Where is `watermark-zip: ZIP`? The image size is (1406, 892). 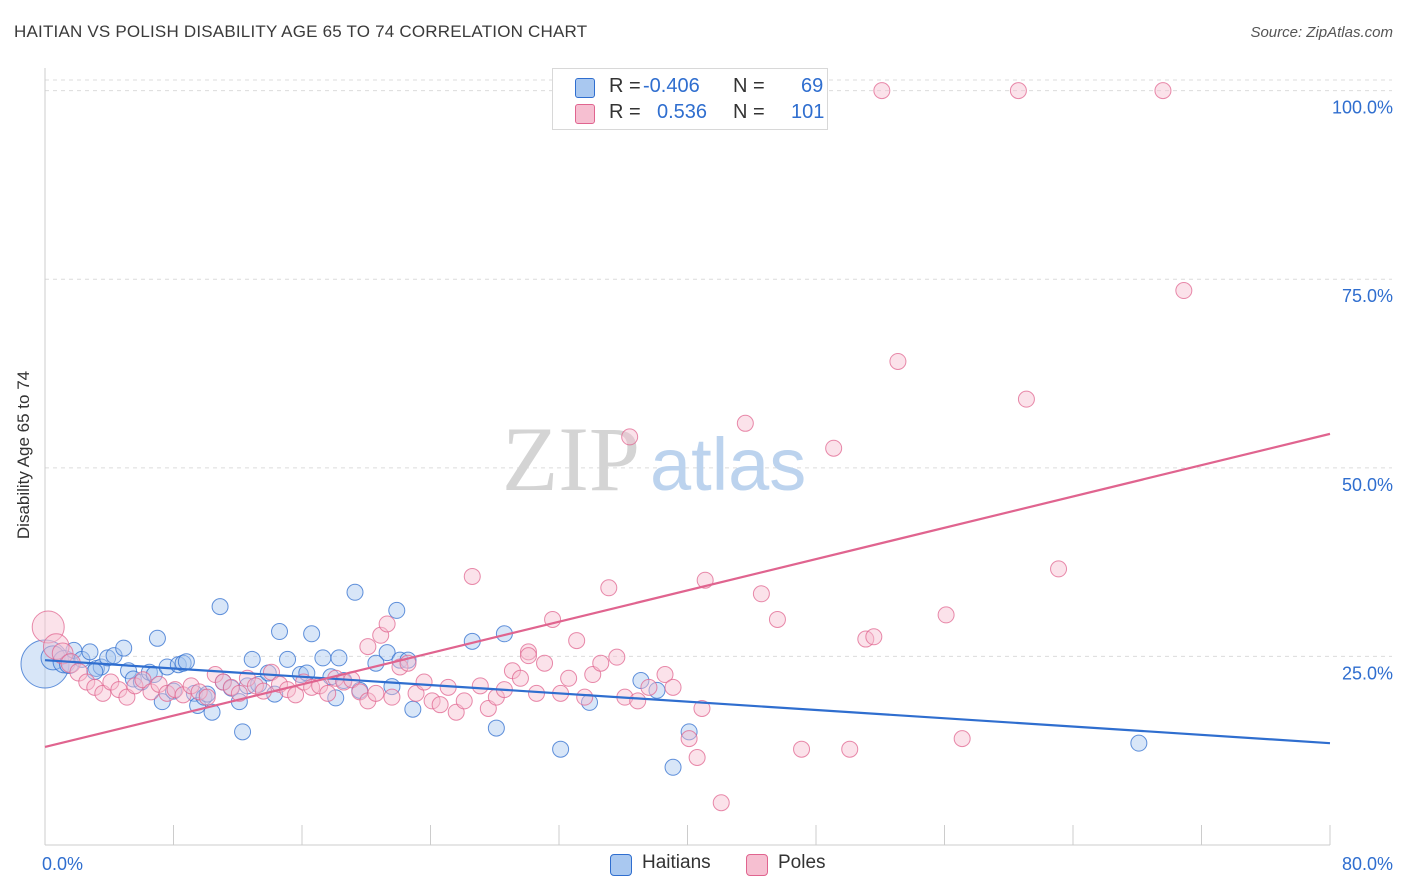 watermark-zip: ZIP is located at coordinates (571, 459).